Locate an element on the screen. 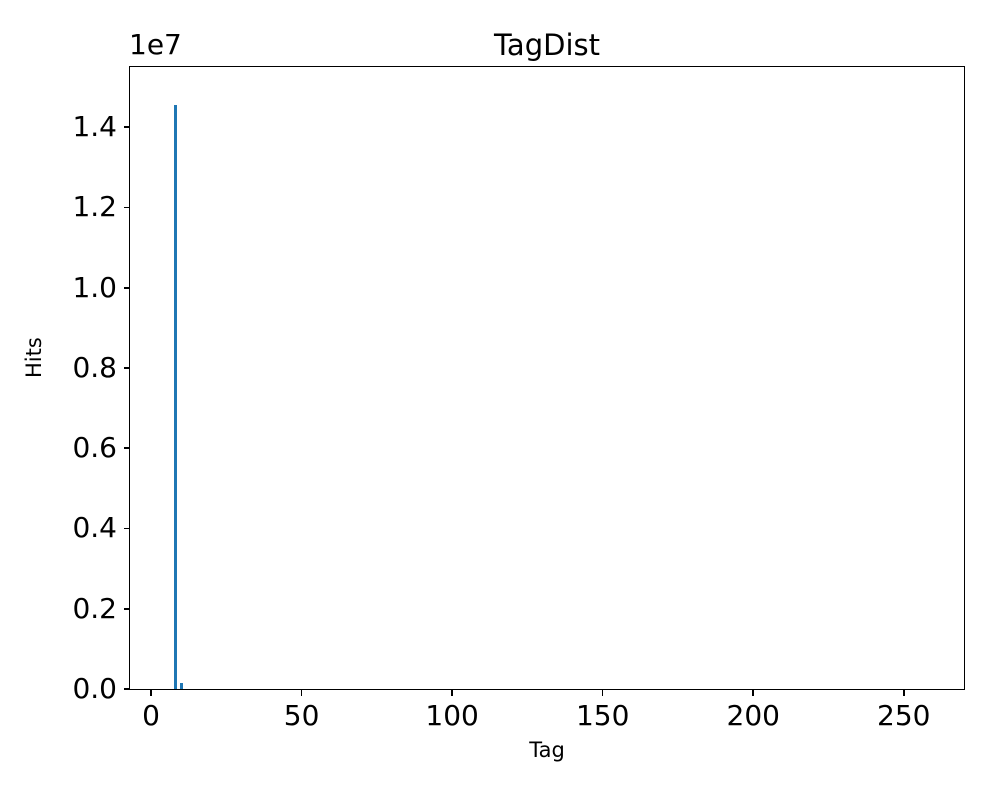 Image resolution: width=1000 pixels, height=800 pixels. x-tick-label: 250 is located at coordinates (904, 715).